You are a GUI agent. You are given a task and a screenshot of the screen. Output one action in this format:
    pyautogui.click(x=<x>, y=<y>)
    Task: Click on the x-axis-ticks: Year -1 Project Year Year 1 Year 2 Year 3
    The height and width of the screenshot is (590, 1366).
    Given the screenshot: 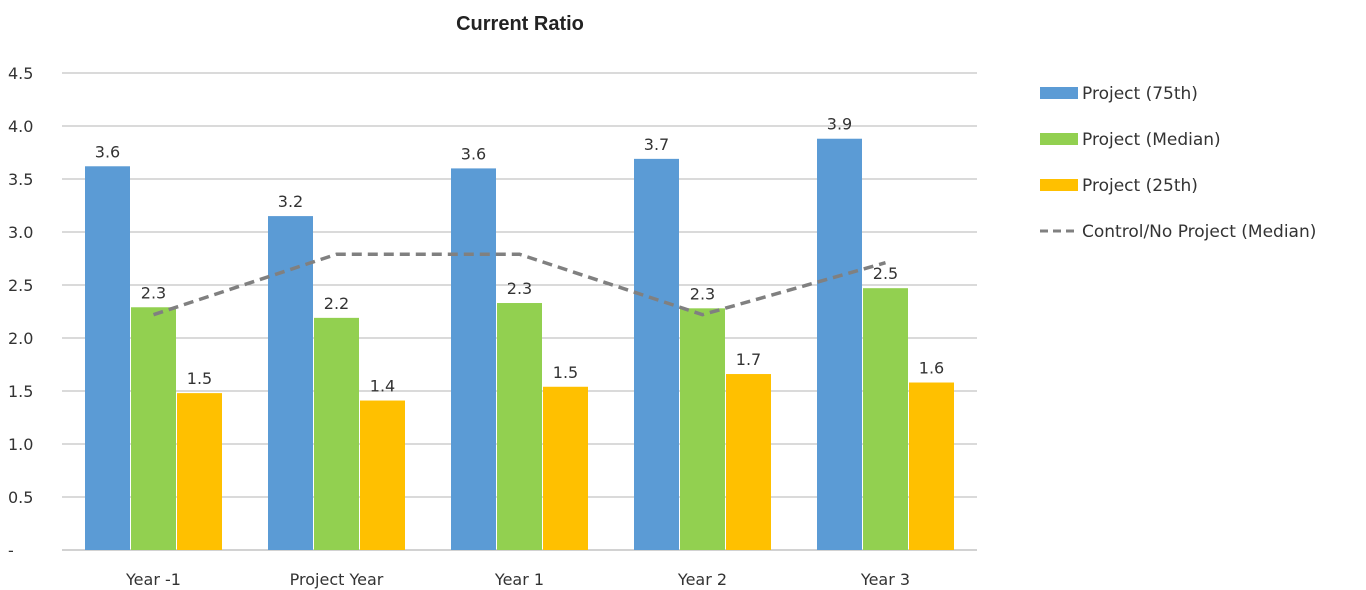 What is the action you would take?
    pyautogui.click(x=517, y=579)
    